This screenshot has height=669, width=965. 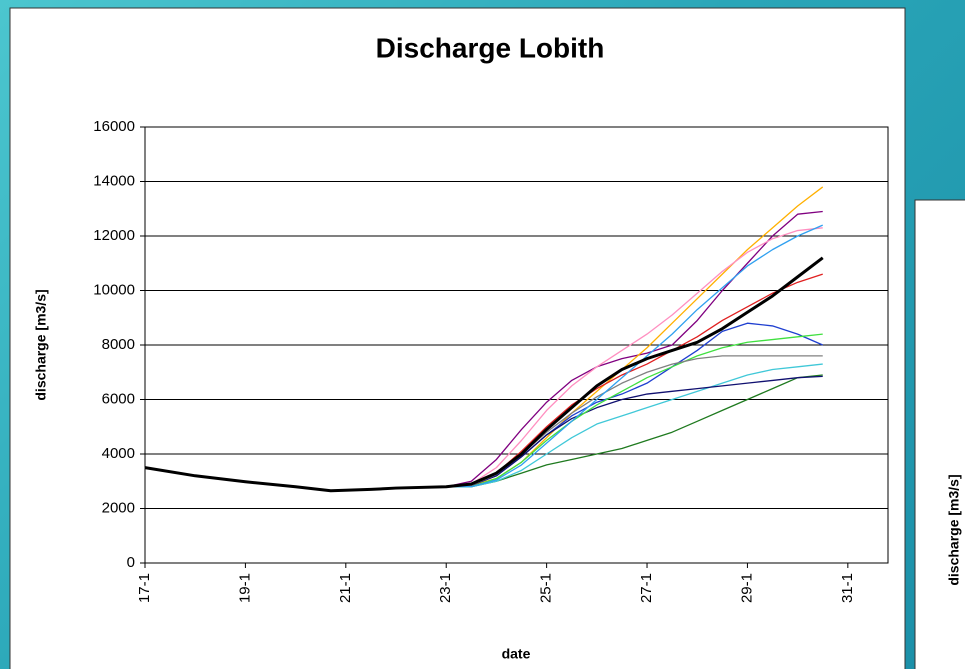 I want to click on y-tick-label: 8000, so click(x=118, y=344).